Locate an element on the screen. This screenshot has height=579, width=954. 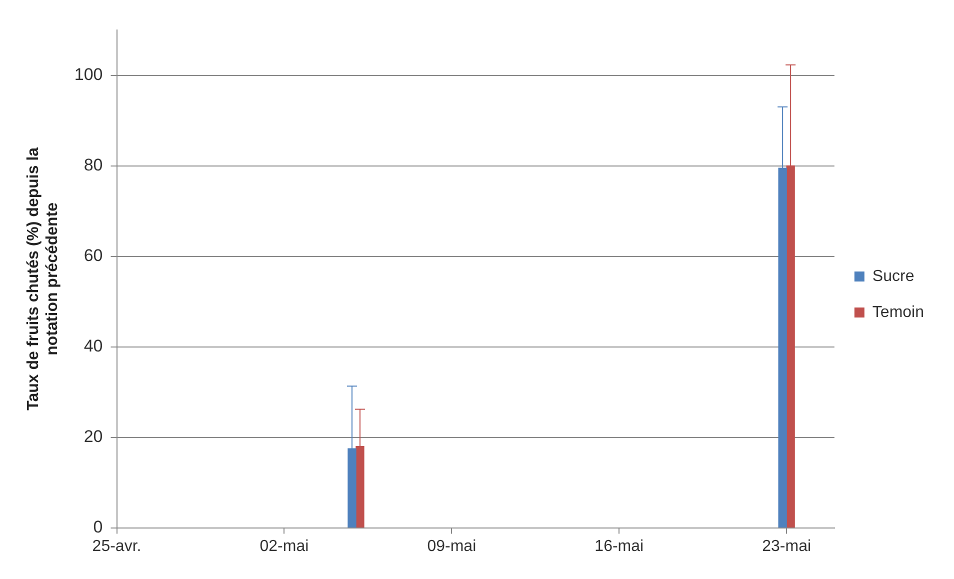
y-axis-title: Taux de fruits chutés (%) depuis la notation précédente is located at coordinates (43, 278).